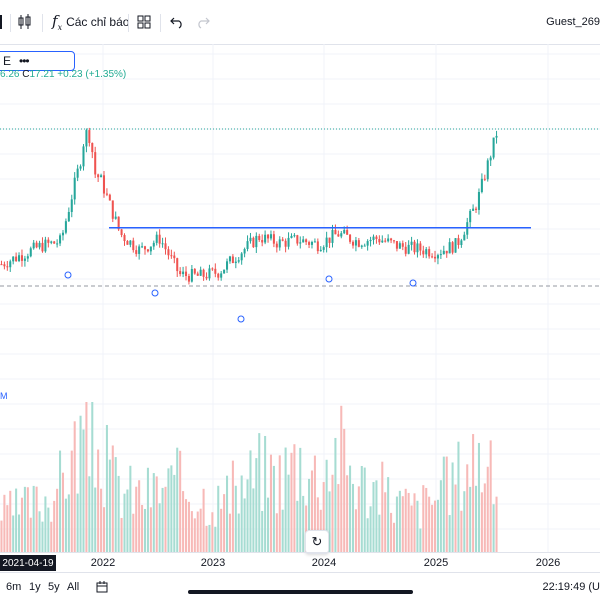 This screenshot has width=600, height=601. Describe the element at coordinates (213, 563) in the screenshot. I see `time-tick-2023: 2023` at that location.